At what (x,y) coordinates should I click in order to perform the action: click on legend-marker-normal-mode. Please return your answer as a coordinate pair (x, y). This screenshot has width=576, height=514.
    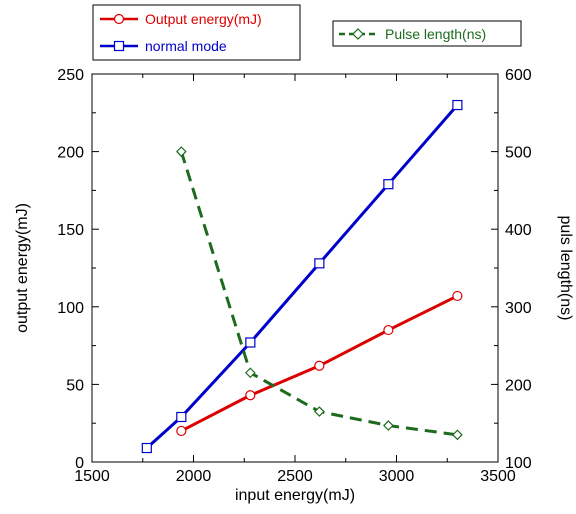
    Looking at the image, I should click on (119, 46).